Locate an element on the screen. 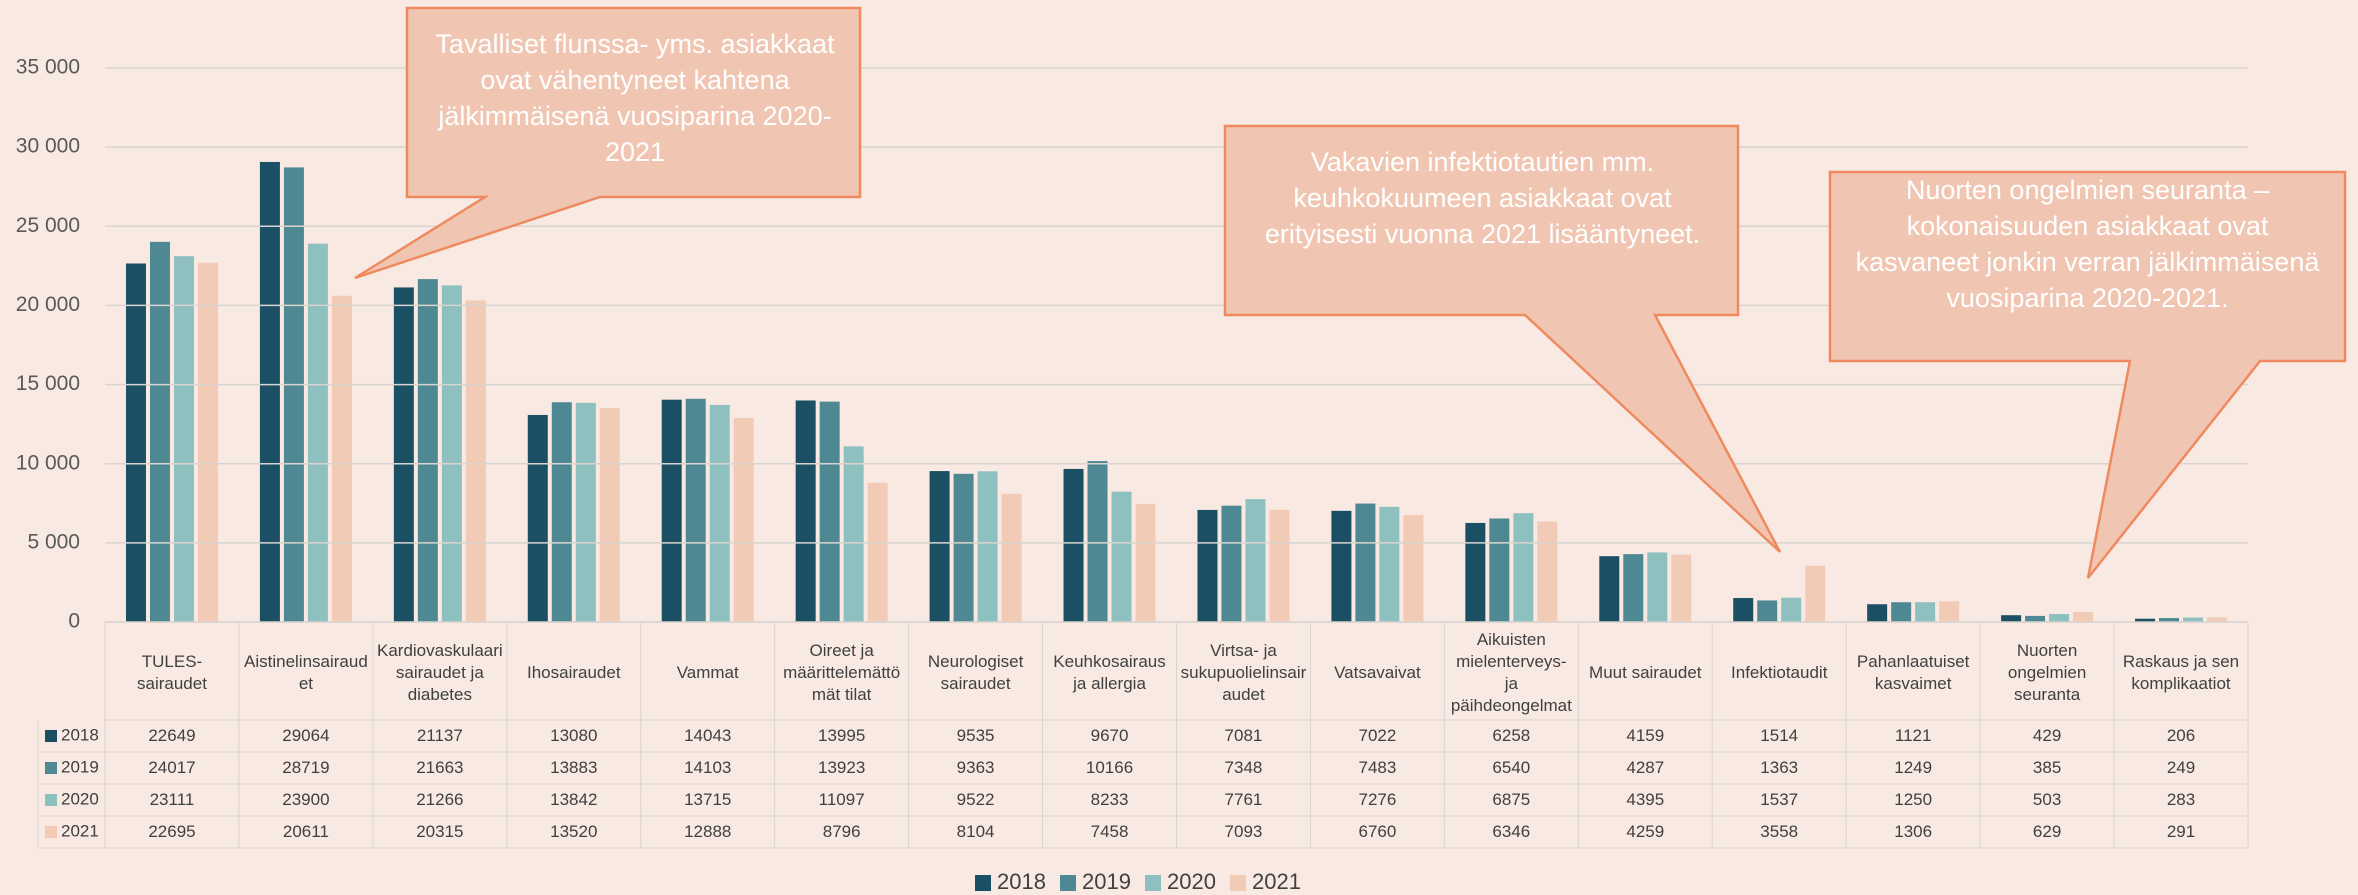  table-value: 1121 is located at coordinates (1913, 735).